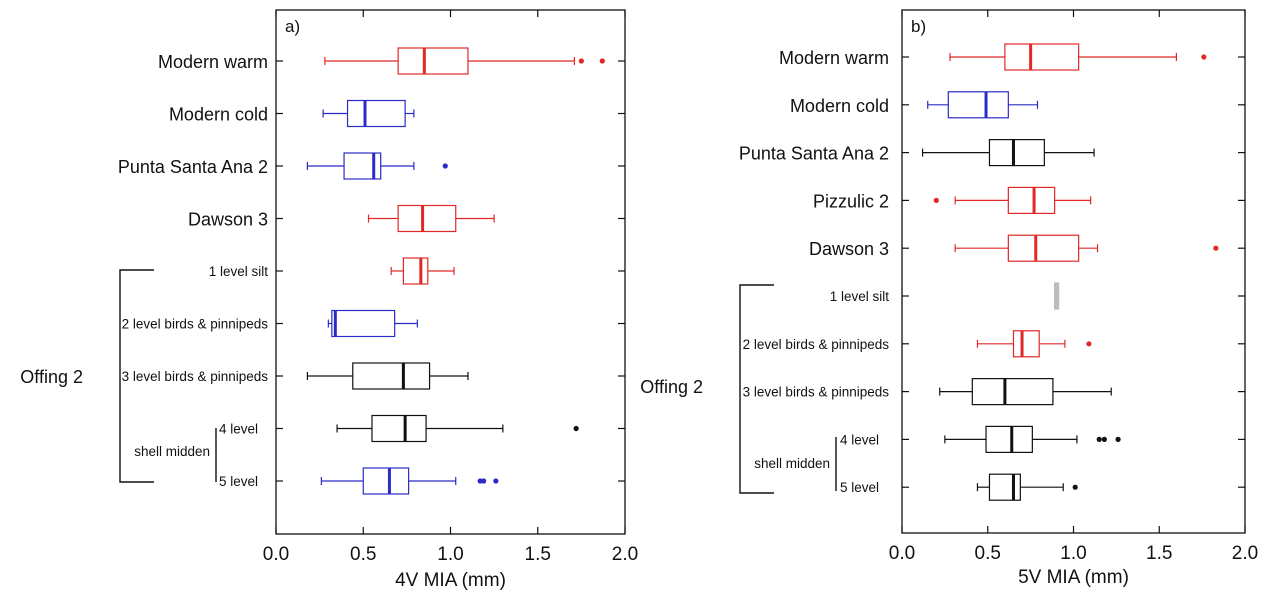 Image resolution: width=1276 pixels, height=601 pixels. I want to click on panel-a-subgroup-label: shell midden, so click(172, 451).